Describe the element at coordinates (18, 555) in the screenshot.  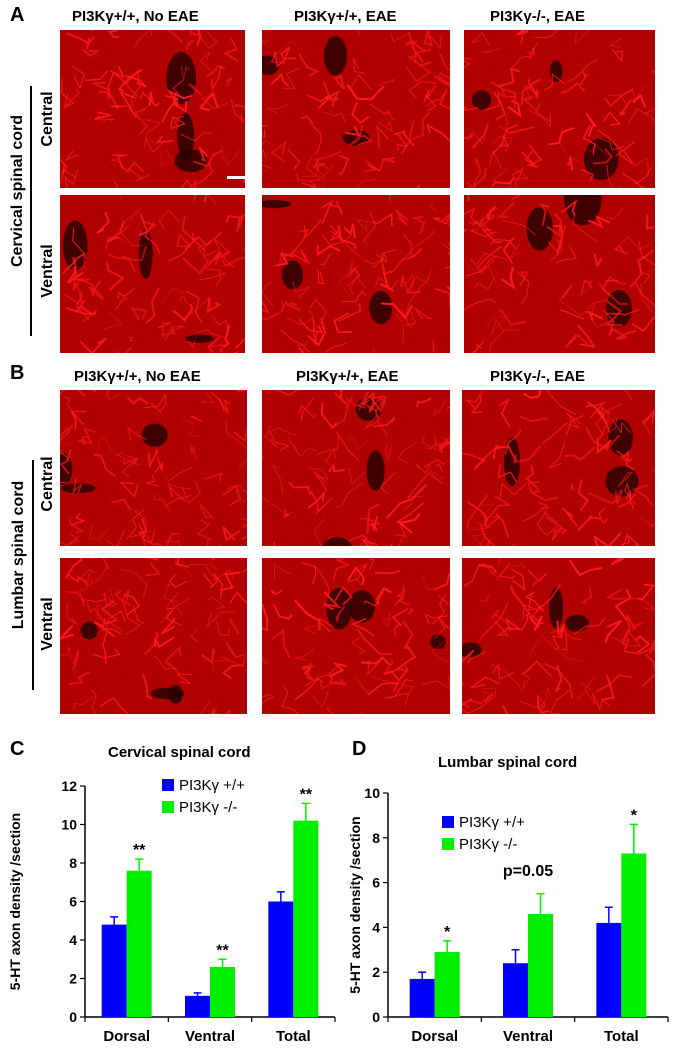
I see `panel-b-side-label: Lumbar spinal cord` at that location.